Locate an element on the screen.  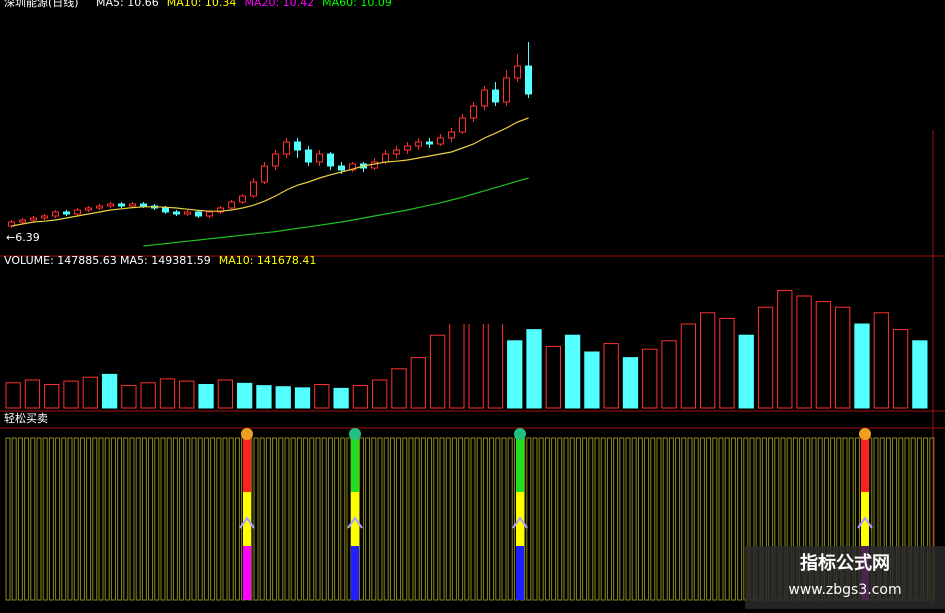
ma-label: MA10: 141678.41 is located at coordinates (268, 260).